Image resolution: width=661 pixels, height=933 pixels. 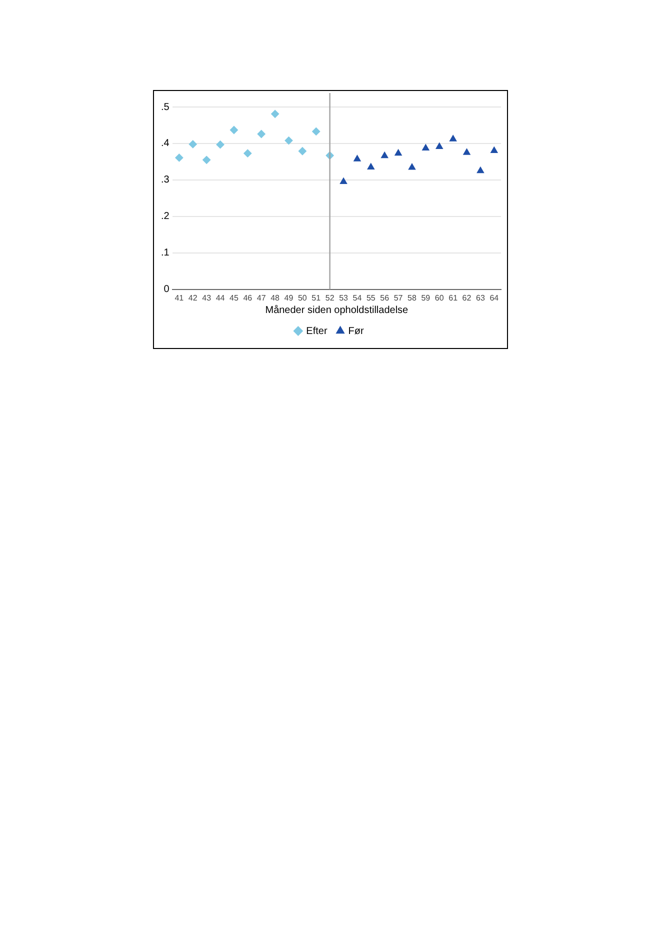 What do you see at coordinates (371, 297) in the screenshot?
I see `x-tick-label: 55` at bounding box center [371, 297].